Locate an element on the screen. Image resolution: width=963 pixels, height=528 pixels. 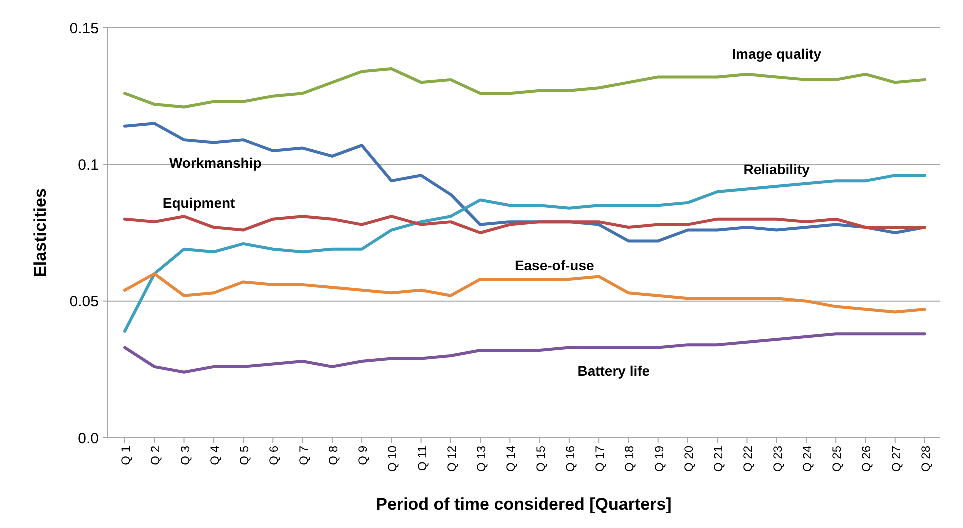
x-tick-label: Q 6 is located at coordinates (274, 456).